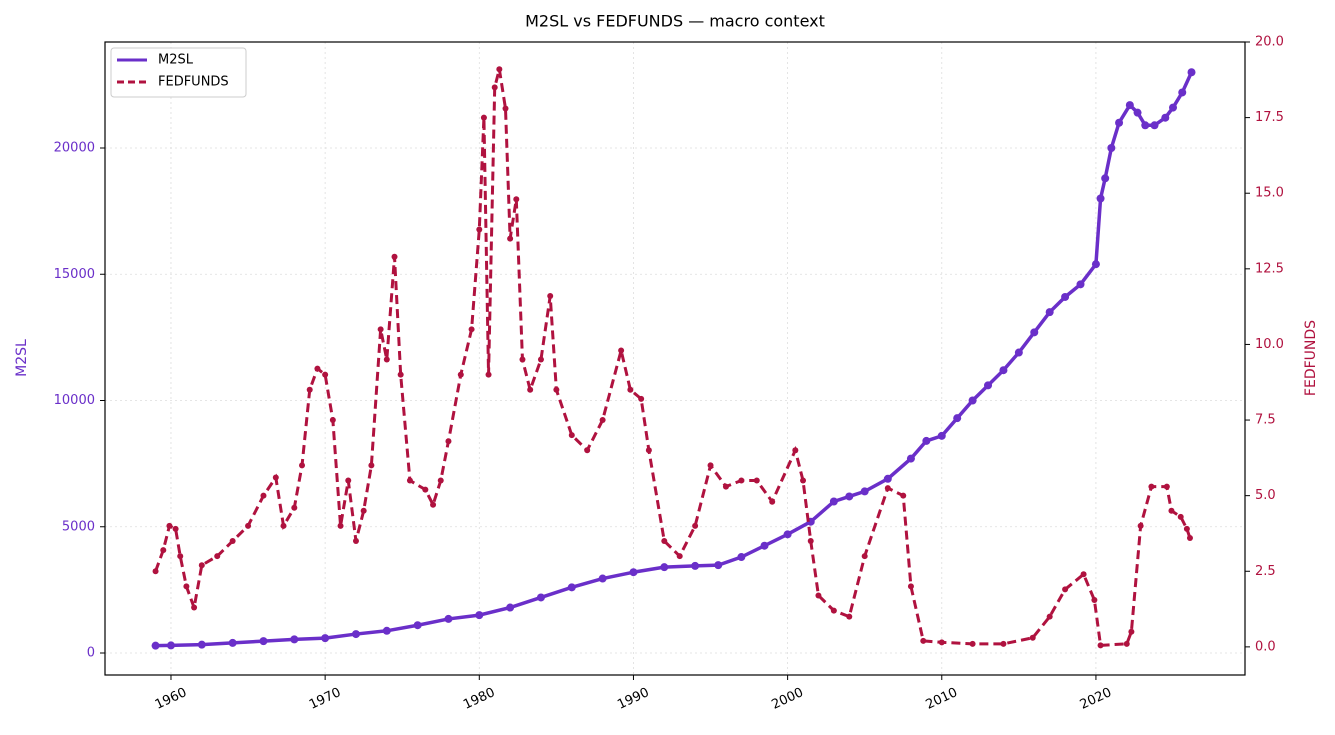  What do you see at coordinates (1265, 571) in the screenshot?
I see `y2-tick-label: 2.5` at bounding box center [1265, 571].